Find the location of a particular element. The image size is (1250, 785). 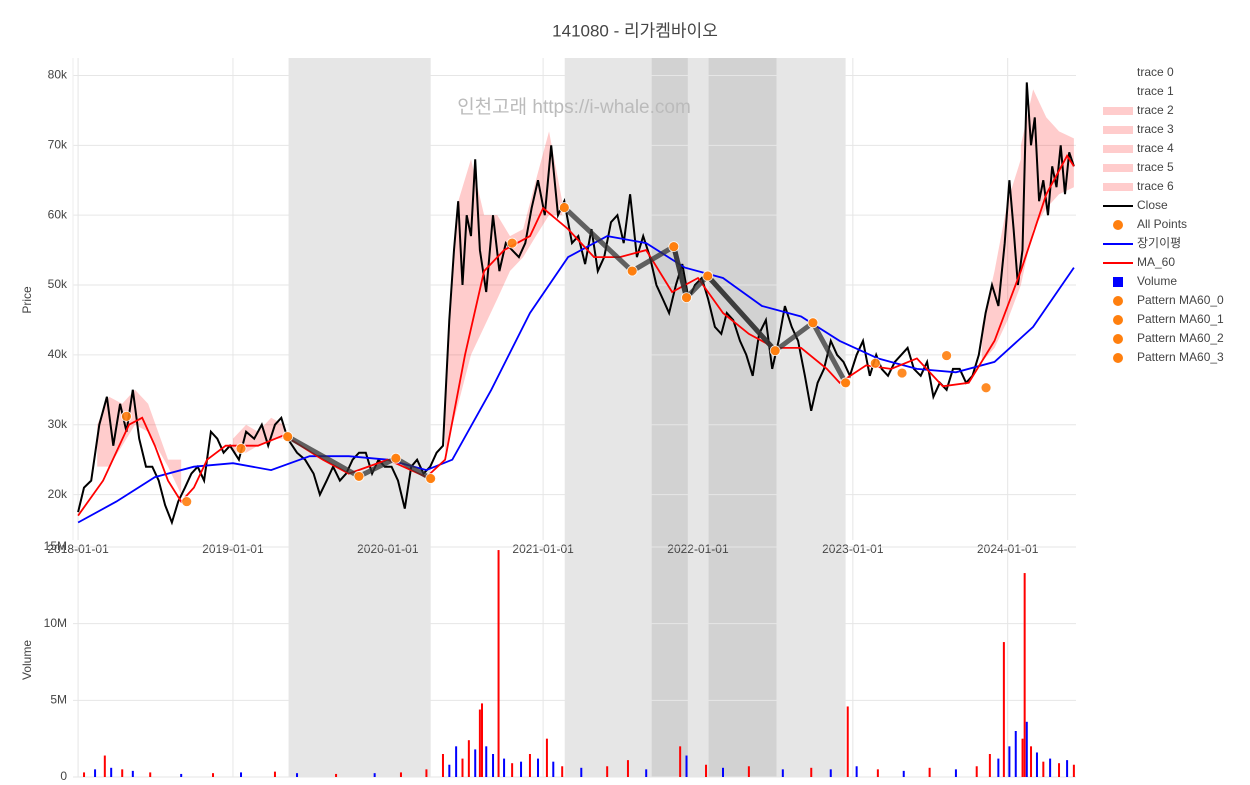

legend-label: Pattern MA60_3 is located at coordinates (1180, 357).